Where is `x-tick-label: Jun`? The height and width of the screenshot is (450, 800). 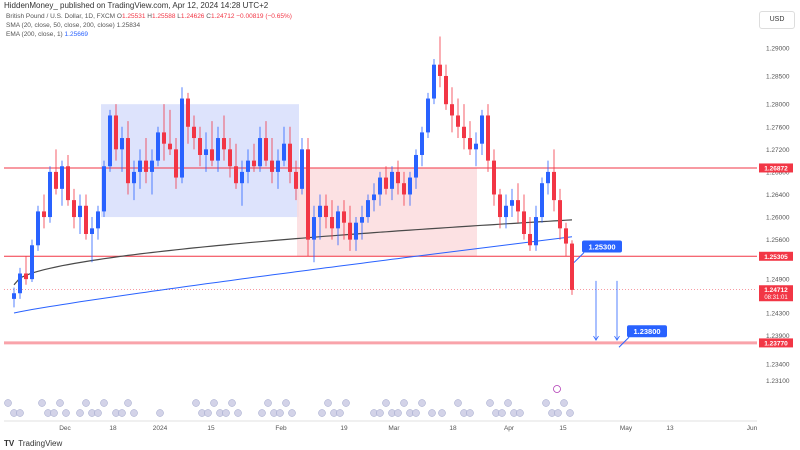 x-tick-label: Jun is located at coordinates (752, 428).